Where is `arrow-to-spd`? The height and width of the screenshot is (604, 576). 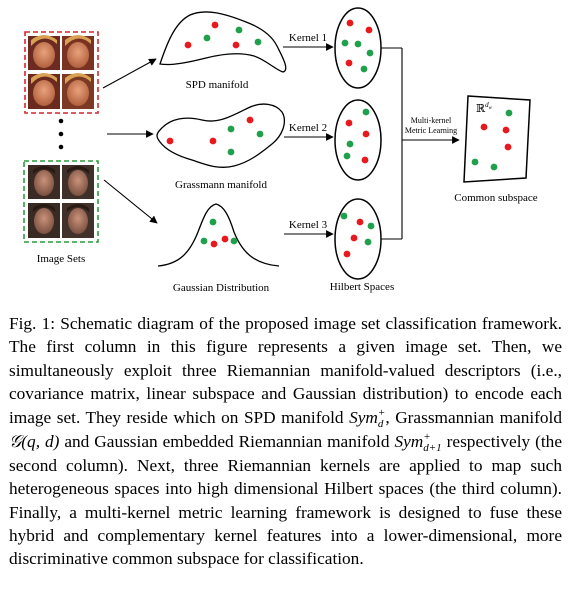 arrow-to-spd is located at coordinates (129, 73).